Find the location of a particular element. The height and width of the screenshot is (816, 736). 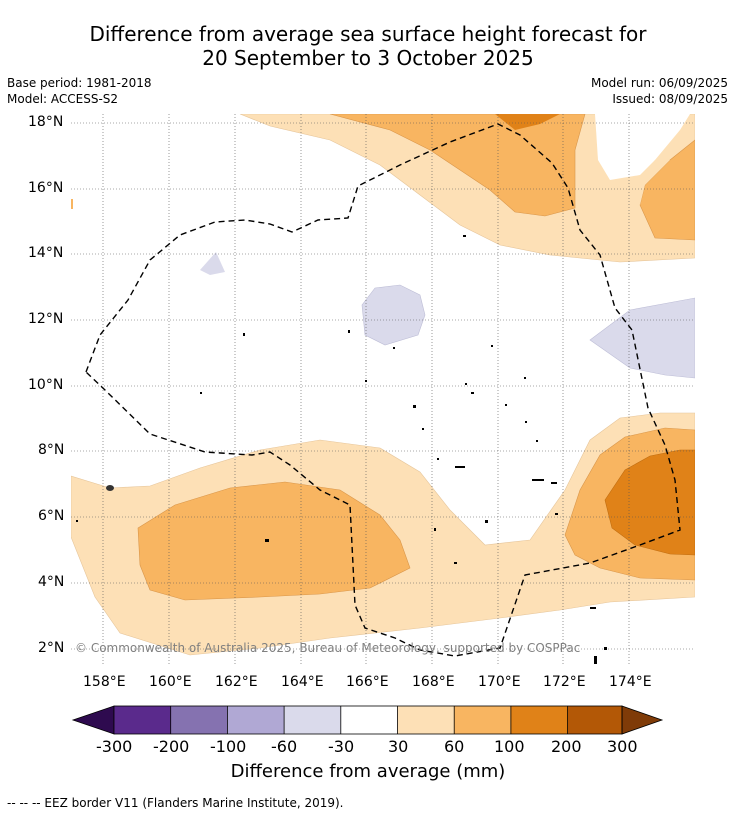

colorbar-tick-30: 30 is located at coordinates (398, 746).